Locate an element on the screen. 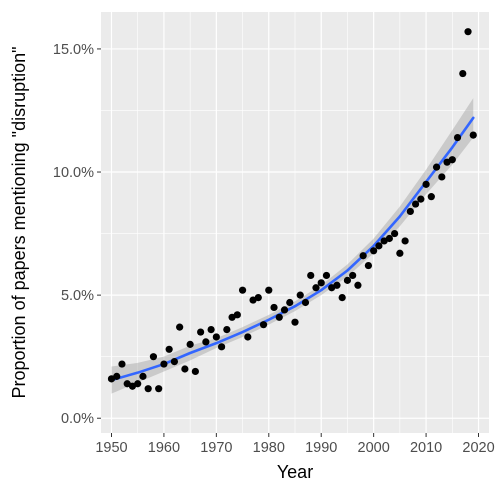 This screenshot has height=500, width=500. x-axis-ticks: 1950 1960 1970 1980 1990 2000 2010 2020 is located at coordinates (295, 444).